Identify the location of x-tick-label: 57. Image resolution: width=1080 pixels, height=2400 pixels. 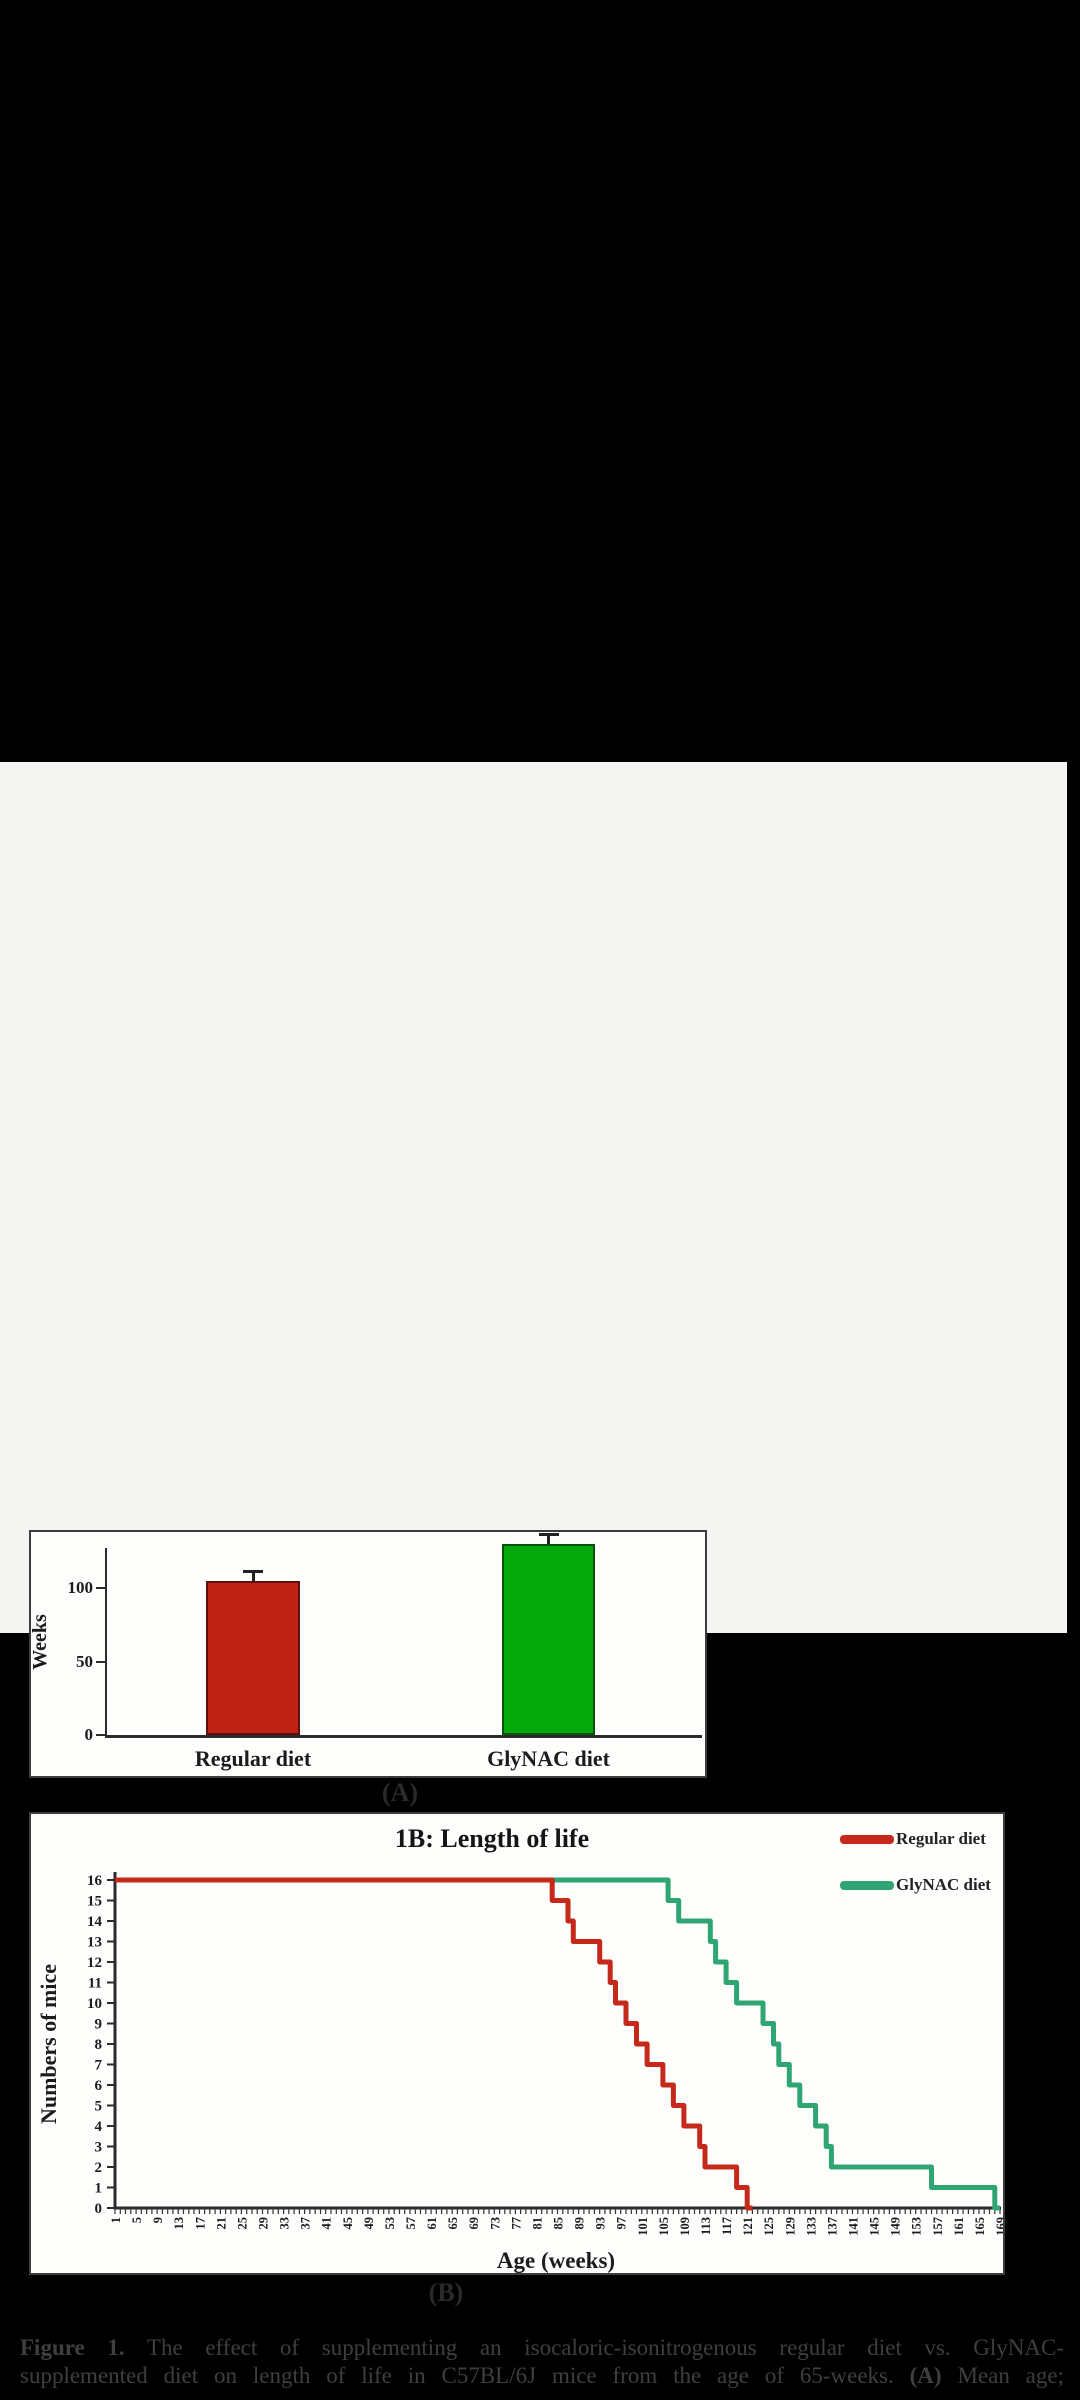
(411, 2223).